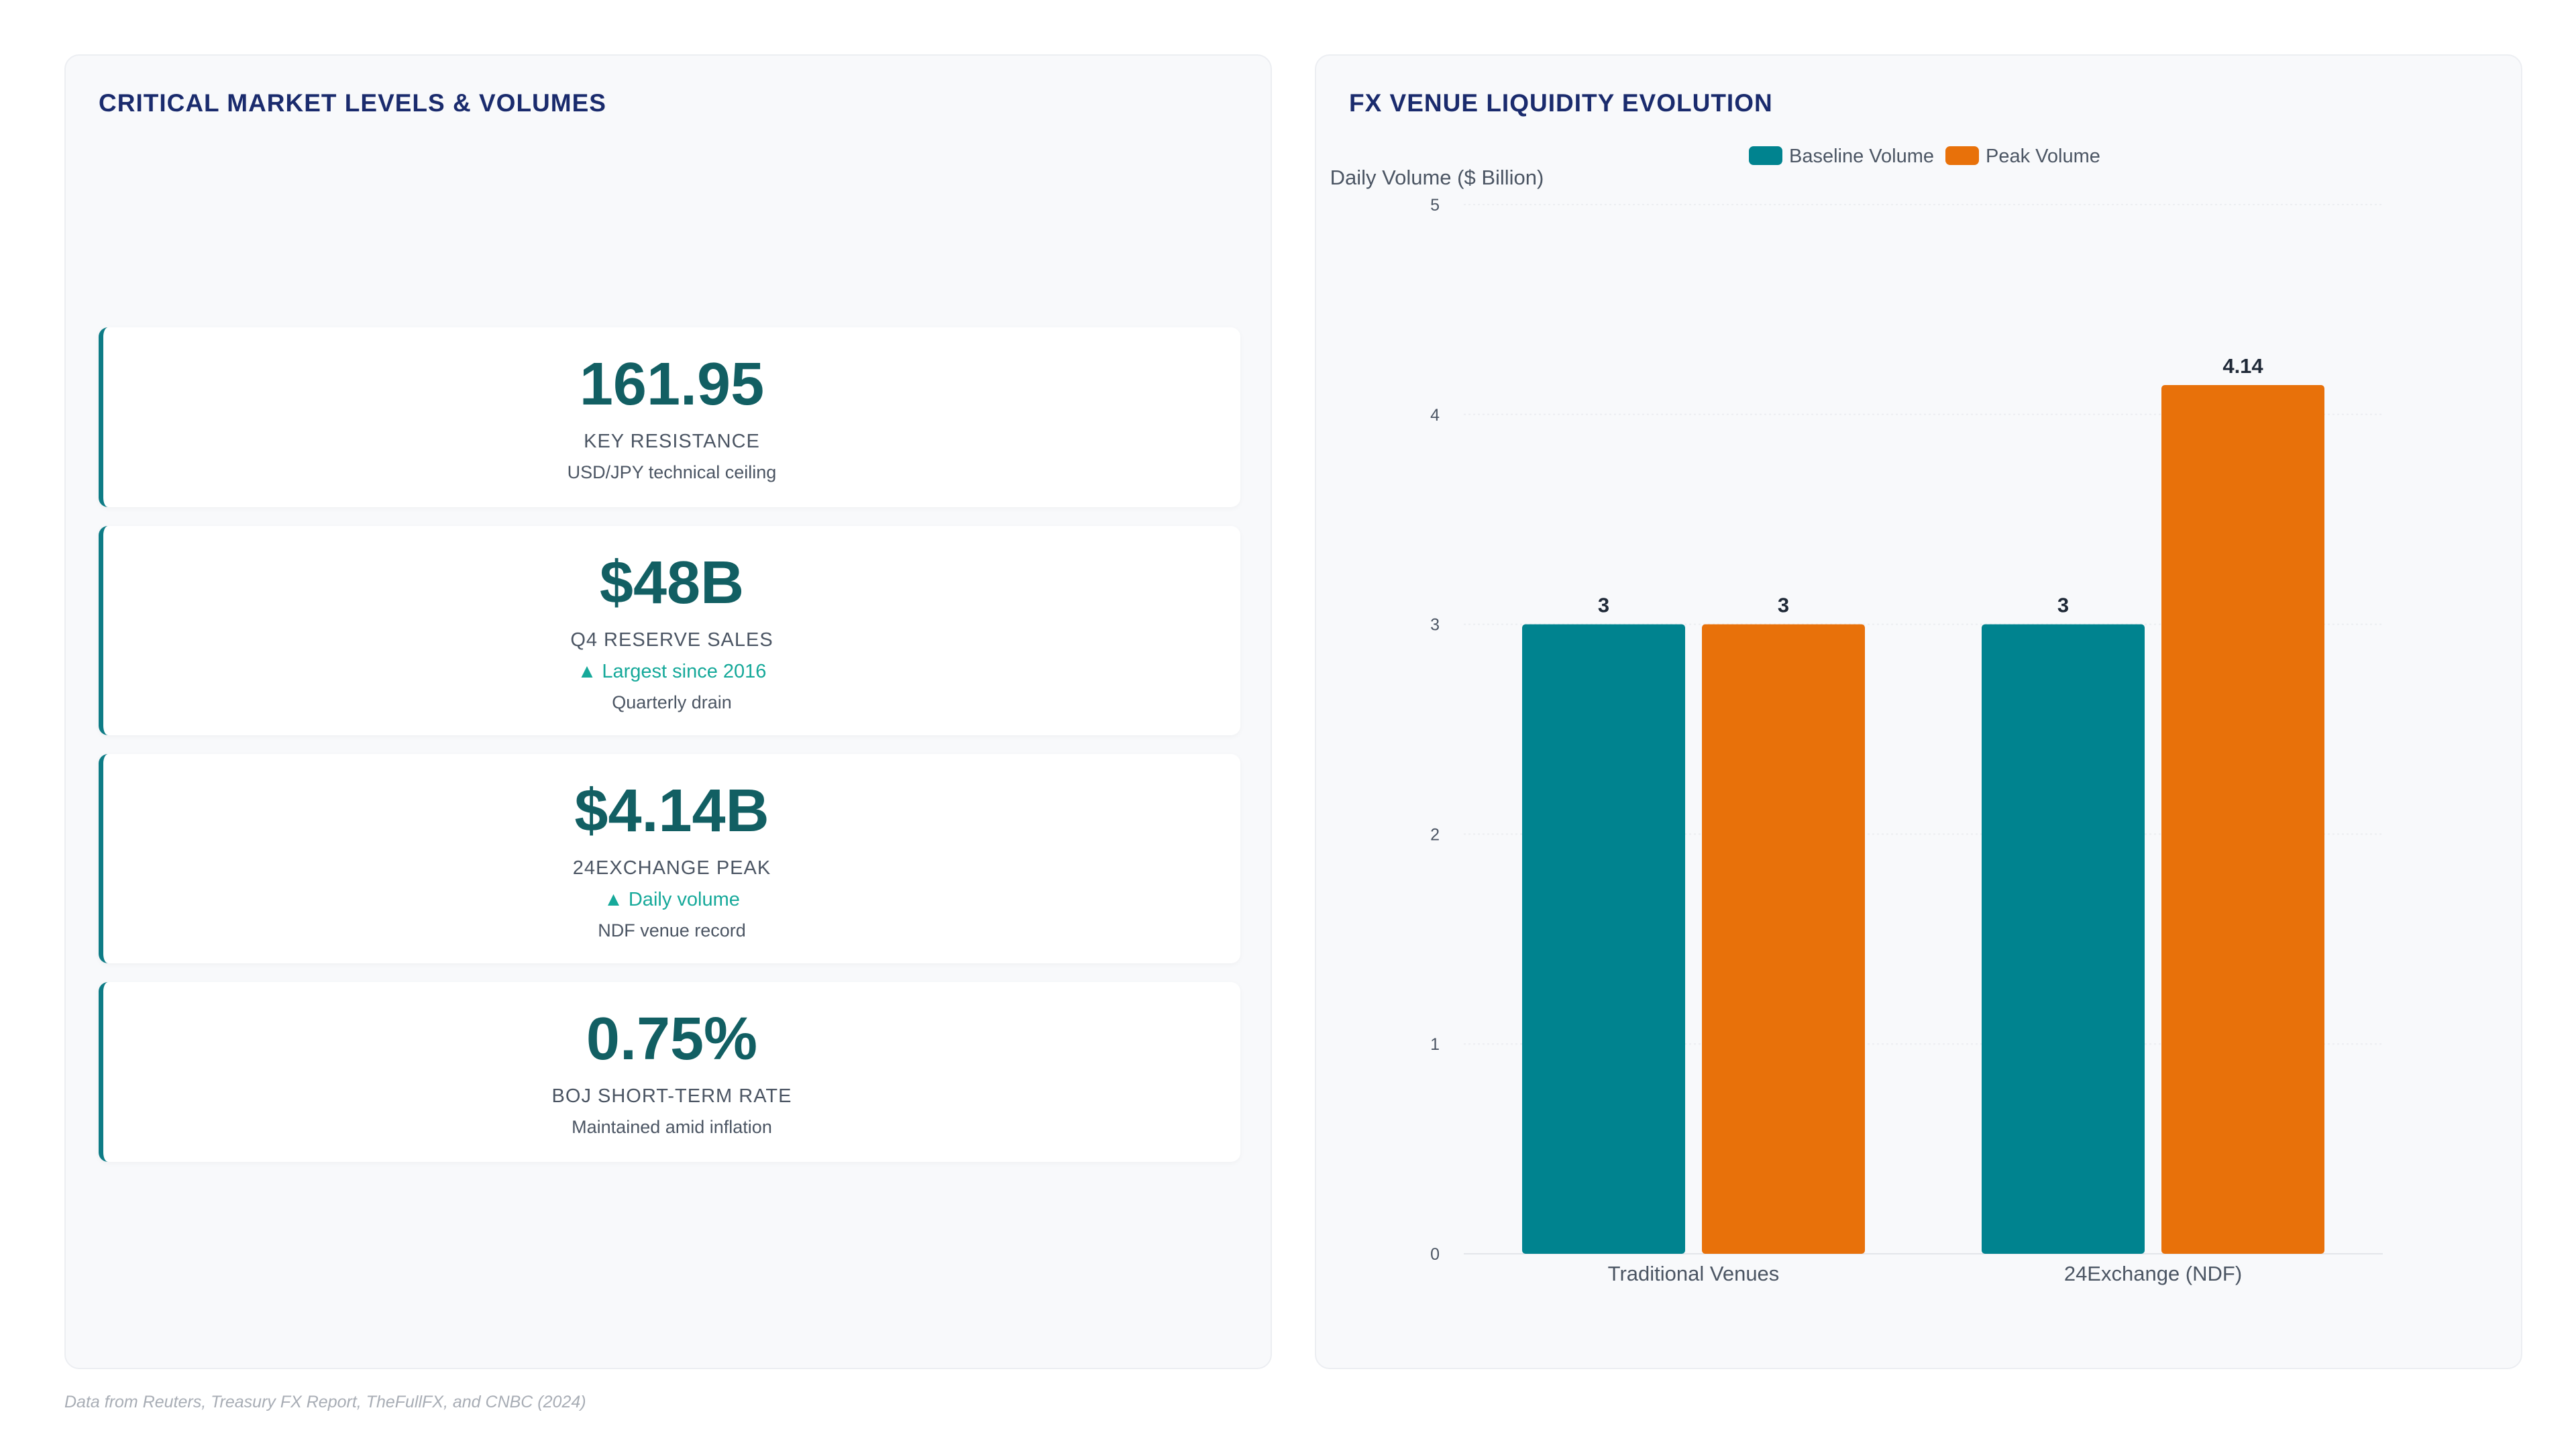 The height and width of the screenshot is (1449, 2576). Describe the element at coordinates (672, 1127) in the screenshot. I see `metric-note: Maintained amid inflation` at that location.